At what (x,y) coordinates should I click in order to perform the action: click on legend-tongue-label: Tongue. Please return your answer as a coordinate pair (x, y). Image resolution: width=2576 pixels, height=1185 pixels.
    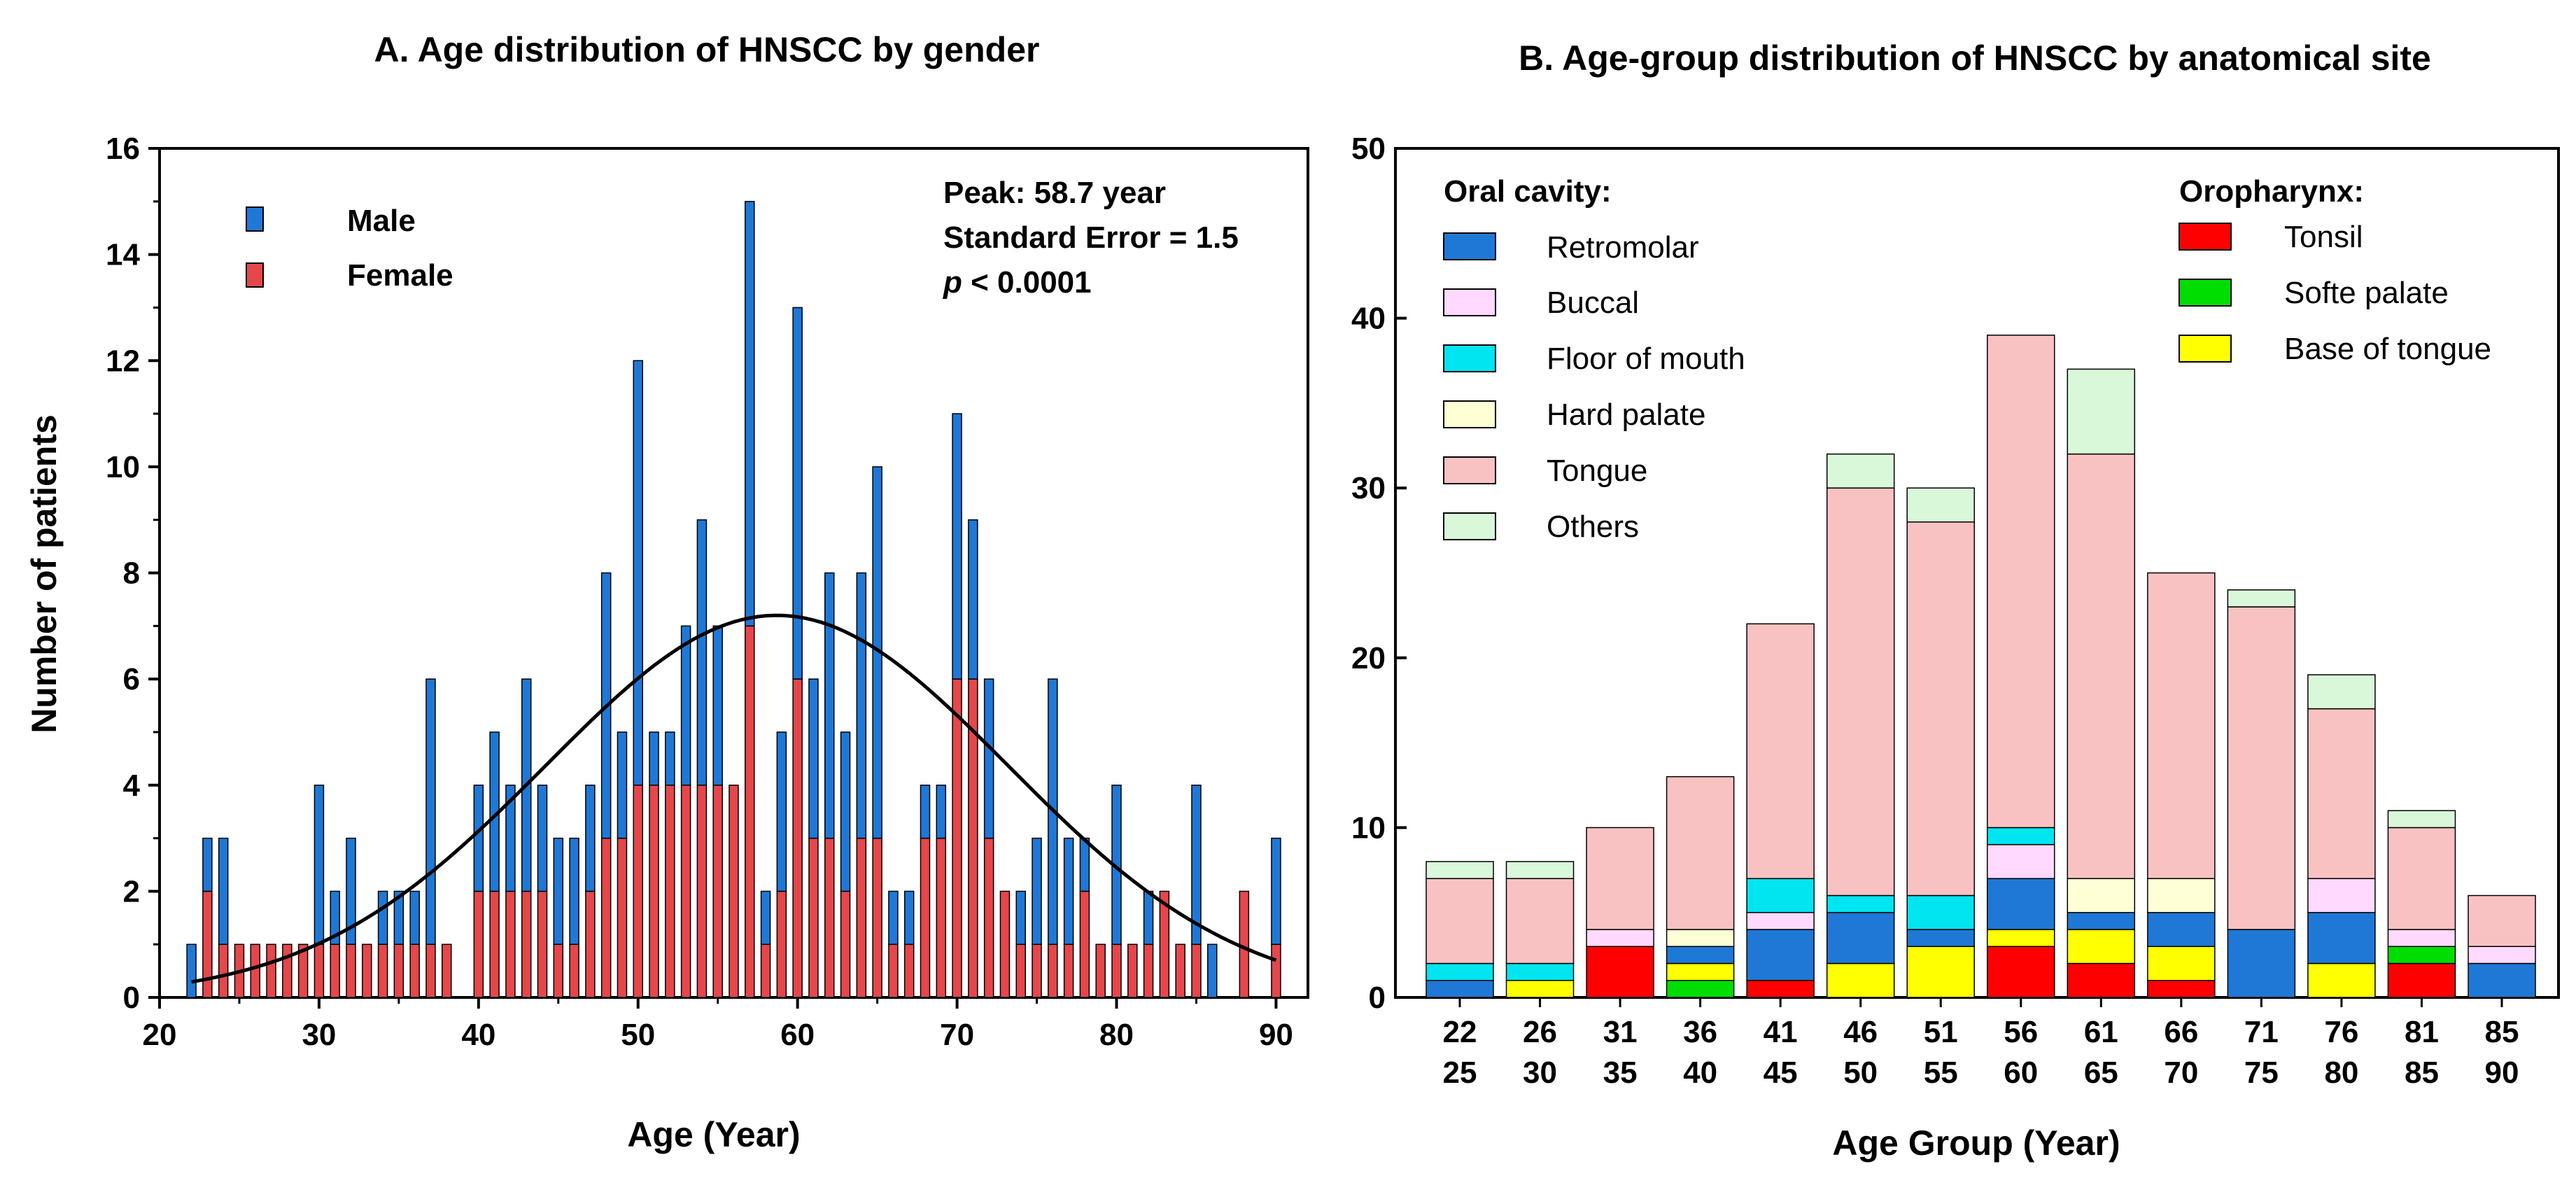
    Looking at the image, I should click on (1597, 471).